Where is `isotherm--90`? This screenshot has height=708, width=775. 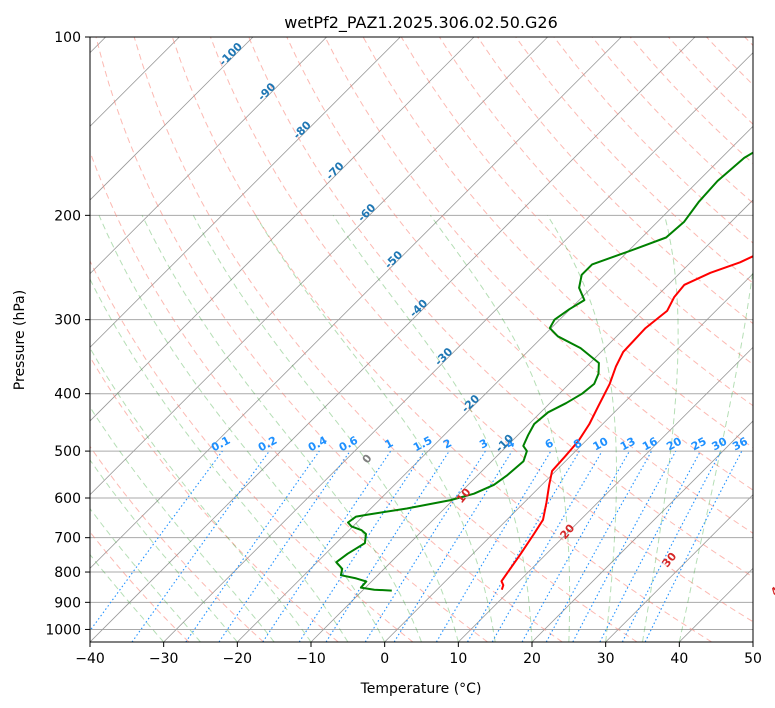
isotherm--90 is located at coordinates (208, 156).